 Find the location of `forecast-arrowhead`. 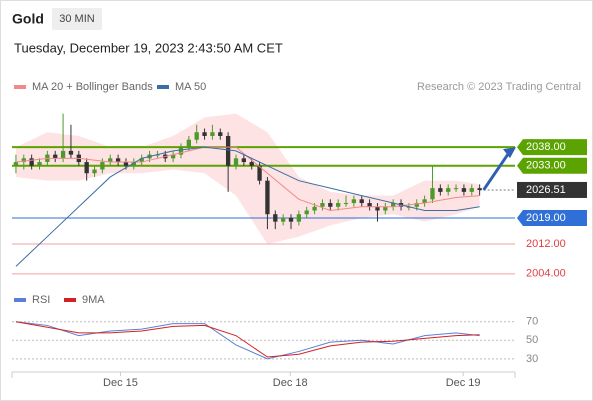

forecast-arrowhead is located at coordinates (509, 153).